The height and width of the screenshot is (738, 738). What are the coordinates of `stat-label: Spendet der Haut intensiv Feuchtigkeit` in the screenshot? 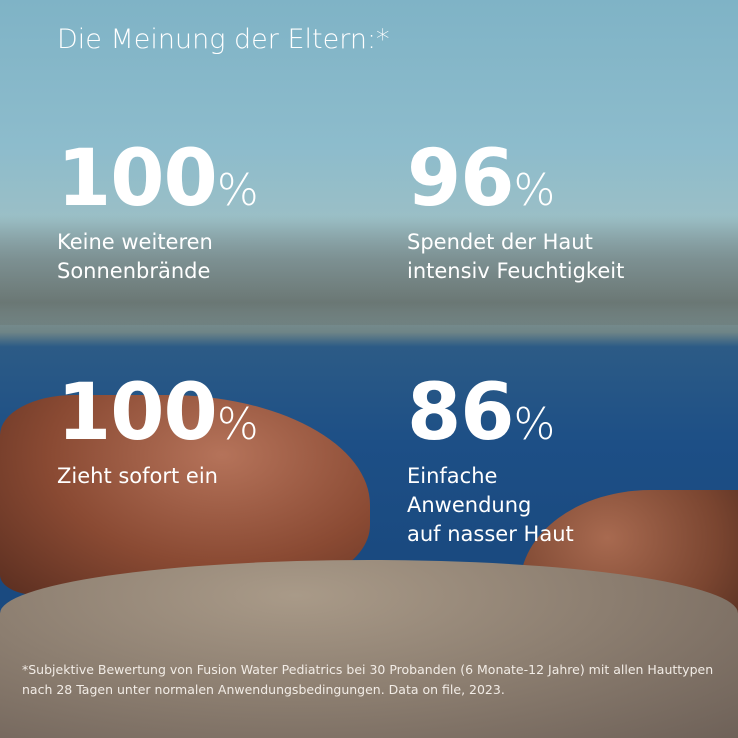 It's located at (516, 256).